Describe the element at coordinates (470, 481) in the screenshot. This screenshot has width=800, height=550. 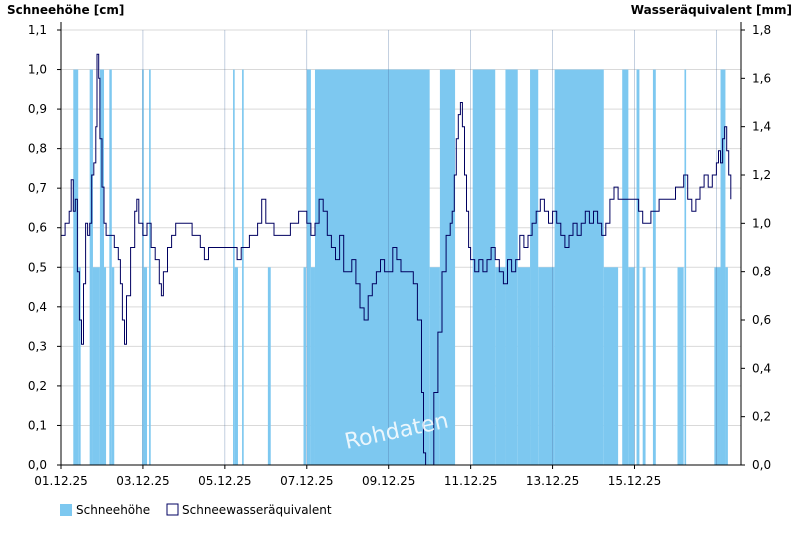
I see `x-tick-label: 11.12.25` at that location.